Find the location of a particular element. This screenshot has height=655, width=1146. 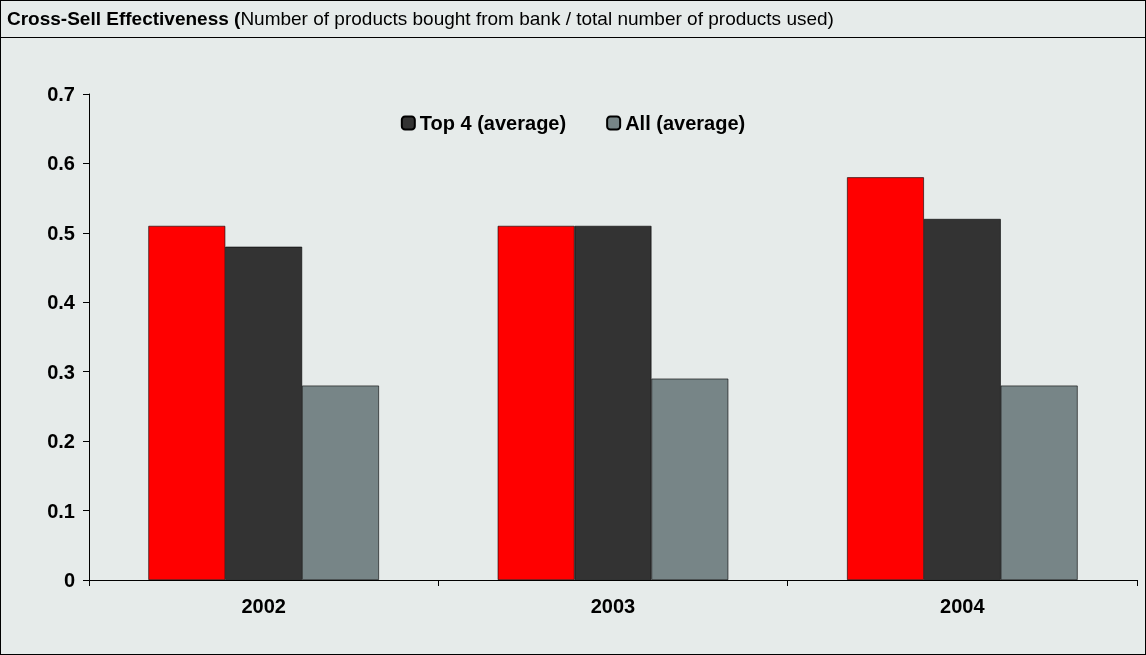

y-tick-label: 0.6 is located at coordinates (61, 163).